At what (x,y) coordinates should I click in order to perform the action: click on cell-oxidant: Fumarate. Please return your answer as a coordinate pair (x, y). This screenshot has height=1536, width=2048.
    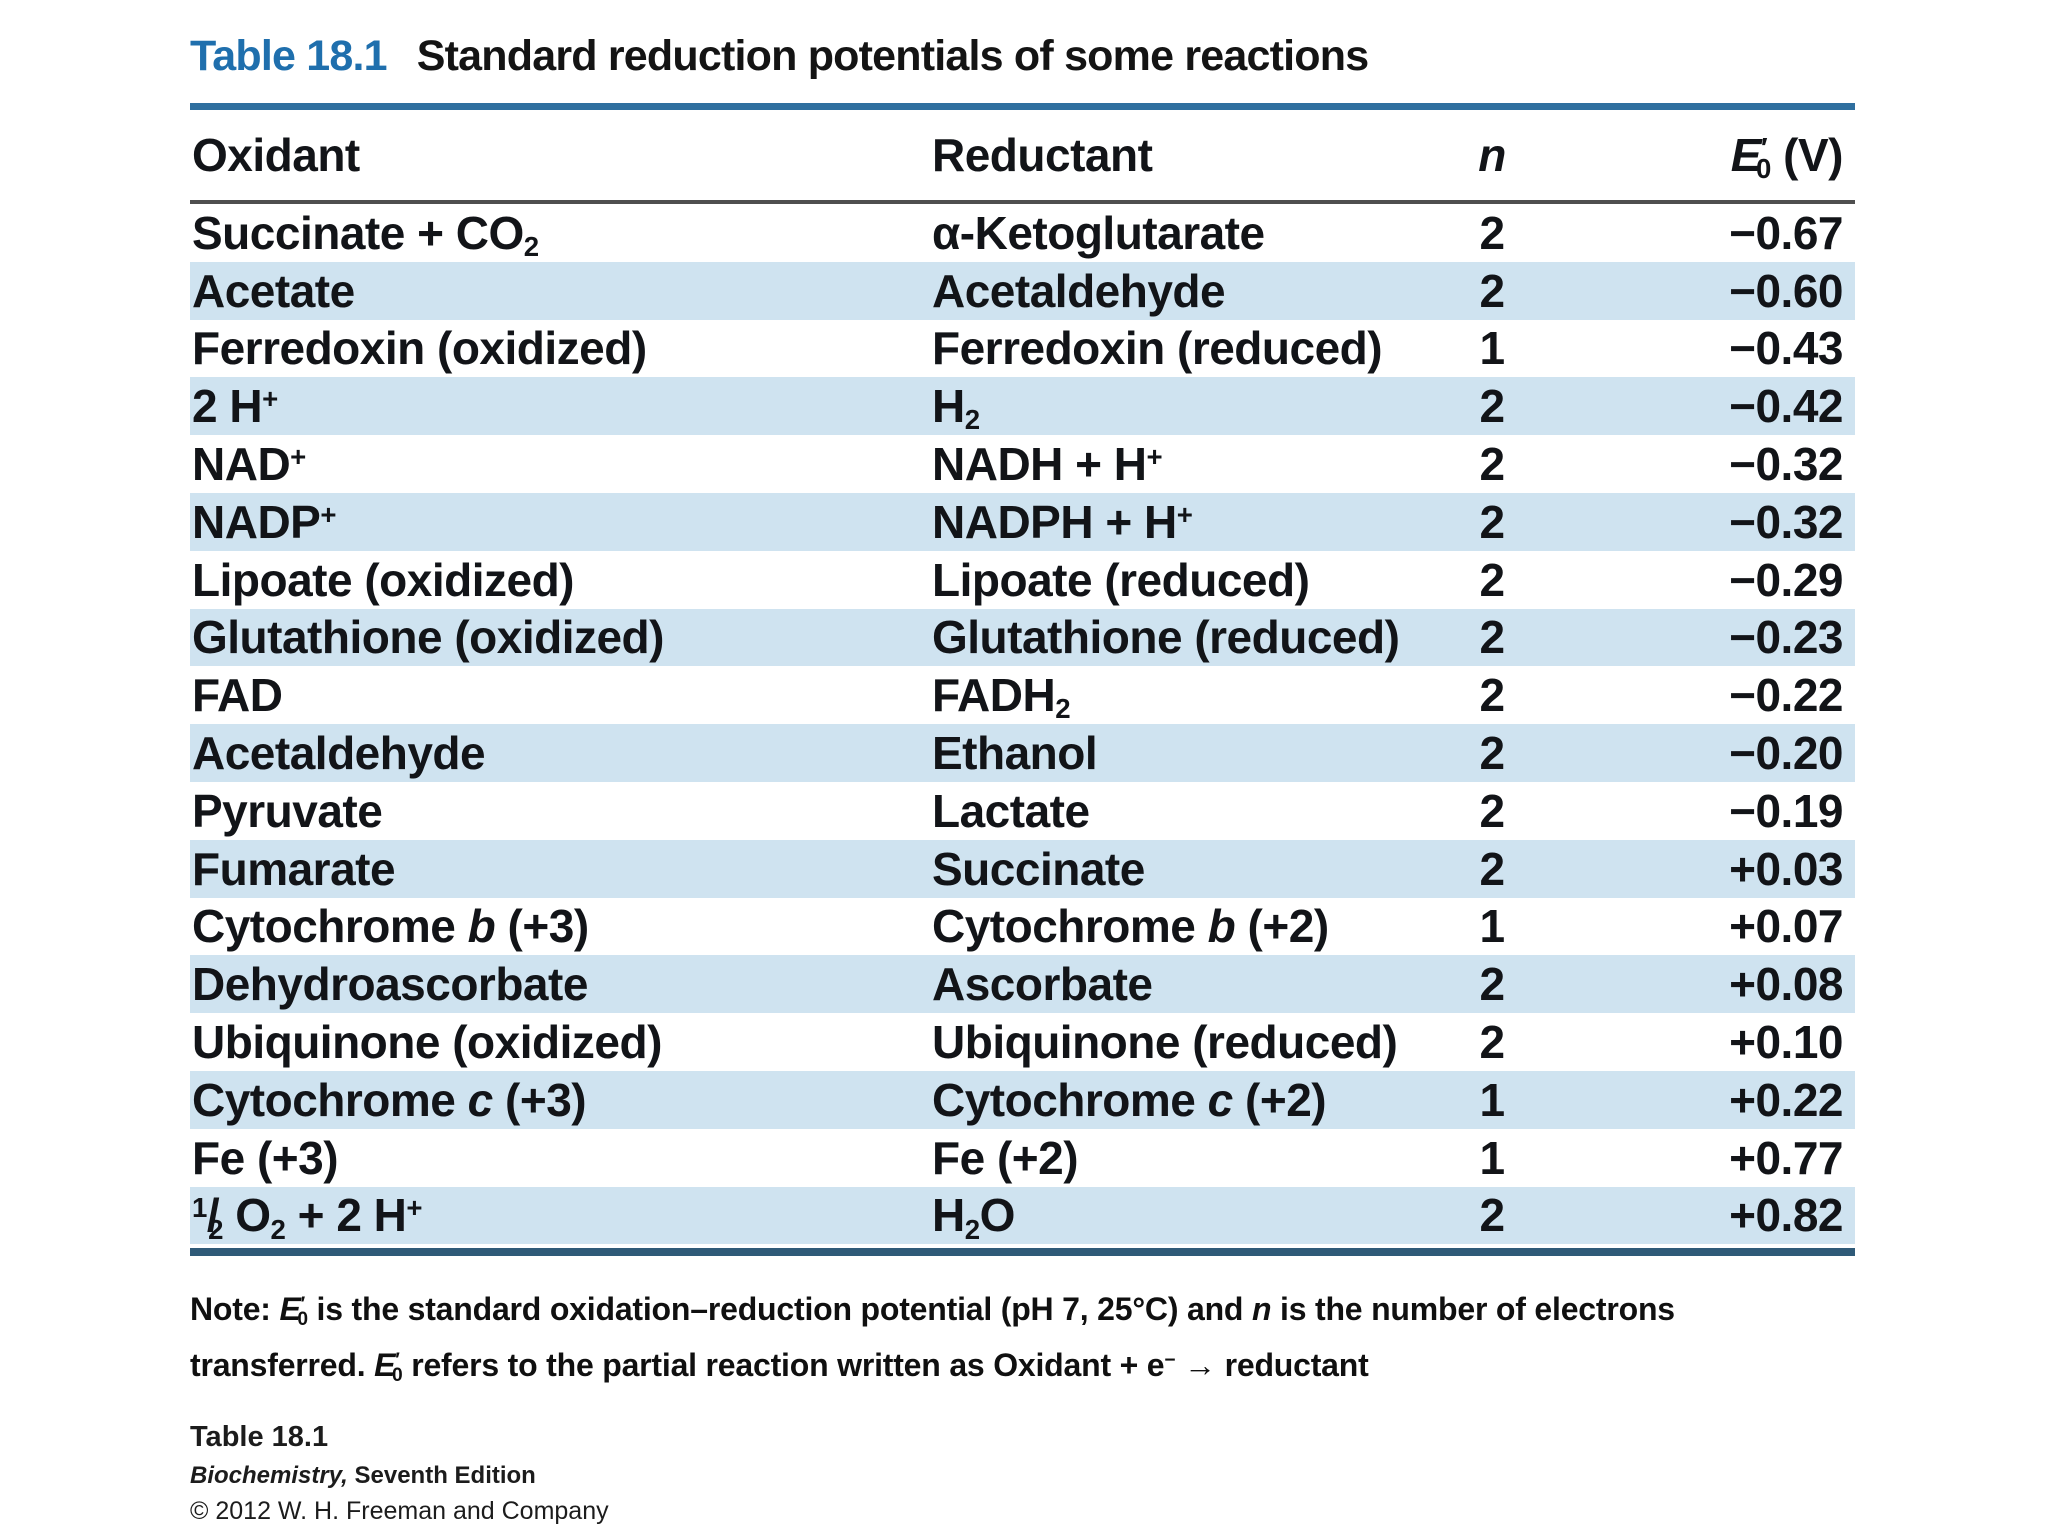
    Looking at the image, I should click on (294, 868).